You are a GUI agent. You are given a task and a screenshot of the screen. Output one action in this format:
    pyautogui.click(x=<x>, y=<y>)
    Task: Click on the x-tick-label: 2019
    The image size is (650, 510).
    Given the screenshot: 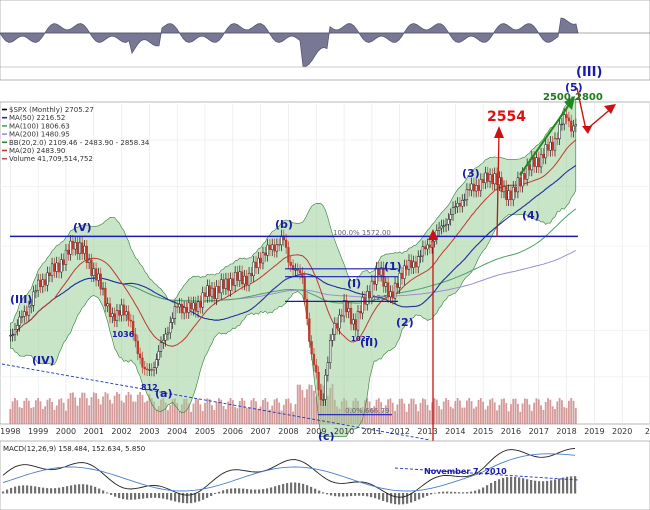 What is the action you would take?
    pyautogui.click(x=594, y=431)
    